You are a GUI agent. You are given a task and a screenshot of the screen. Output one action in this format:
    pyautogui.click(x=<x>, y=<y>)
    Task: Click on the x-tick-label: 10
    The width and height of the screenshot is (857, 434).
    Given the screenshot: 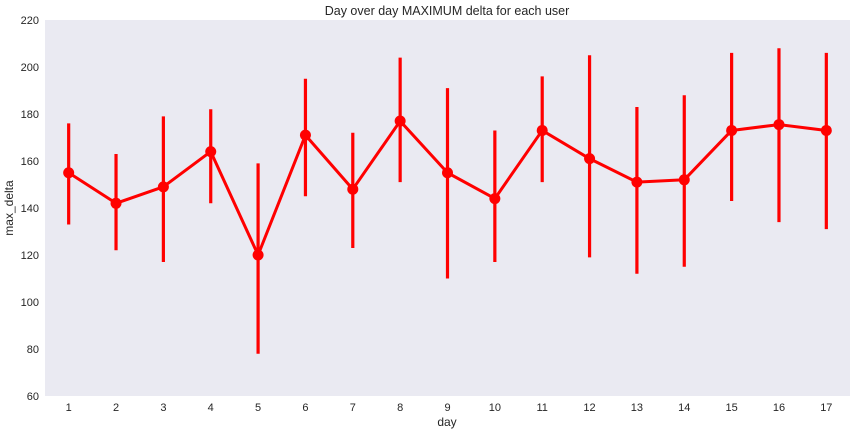 What is the action you would take?
    pyautogui.click(x=495, y=408)
    